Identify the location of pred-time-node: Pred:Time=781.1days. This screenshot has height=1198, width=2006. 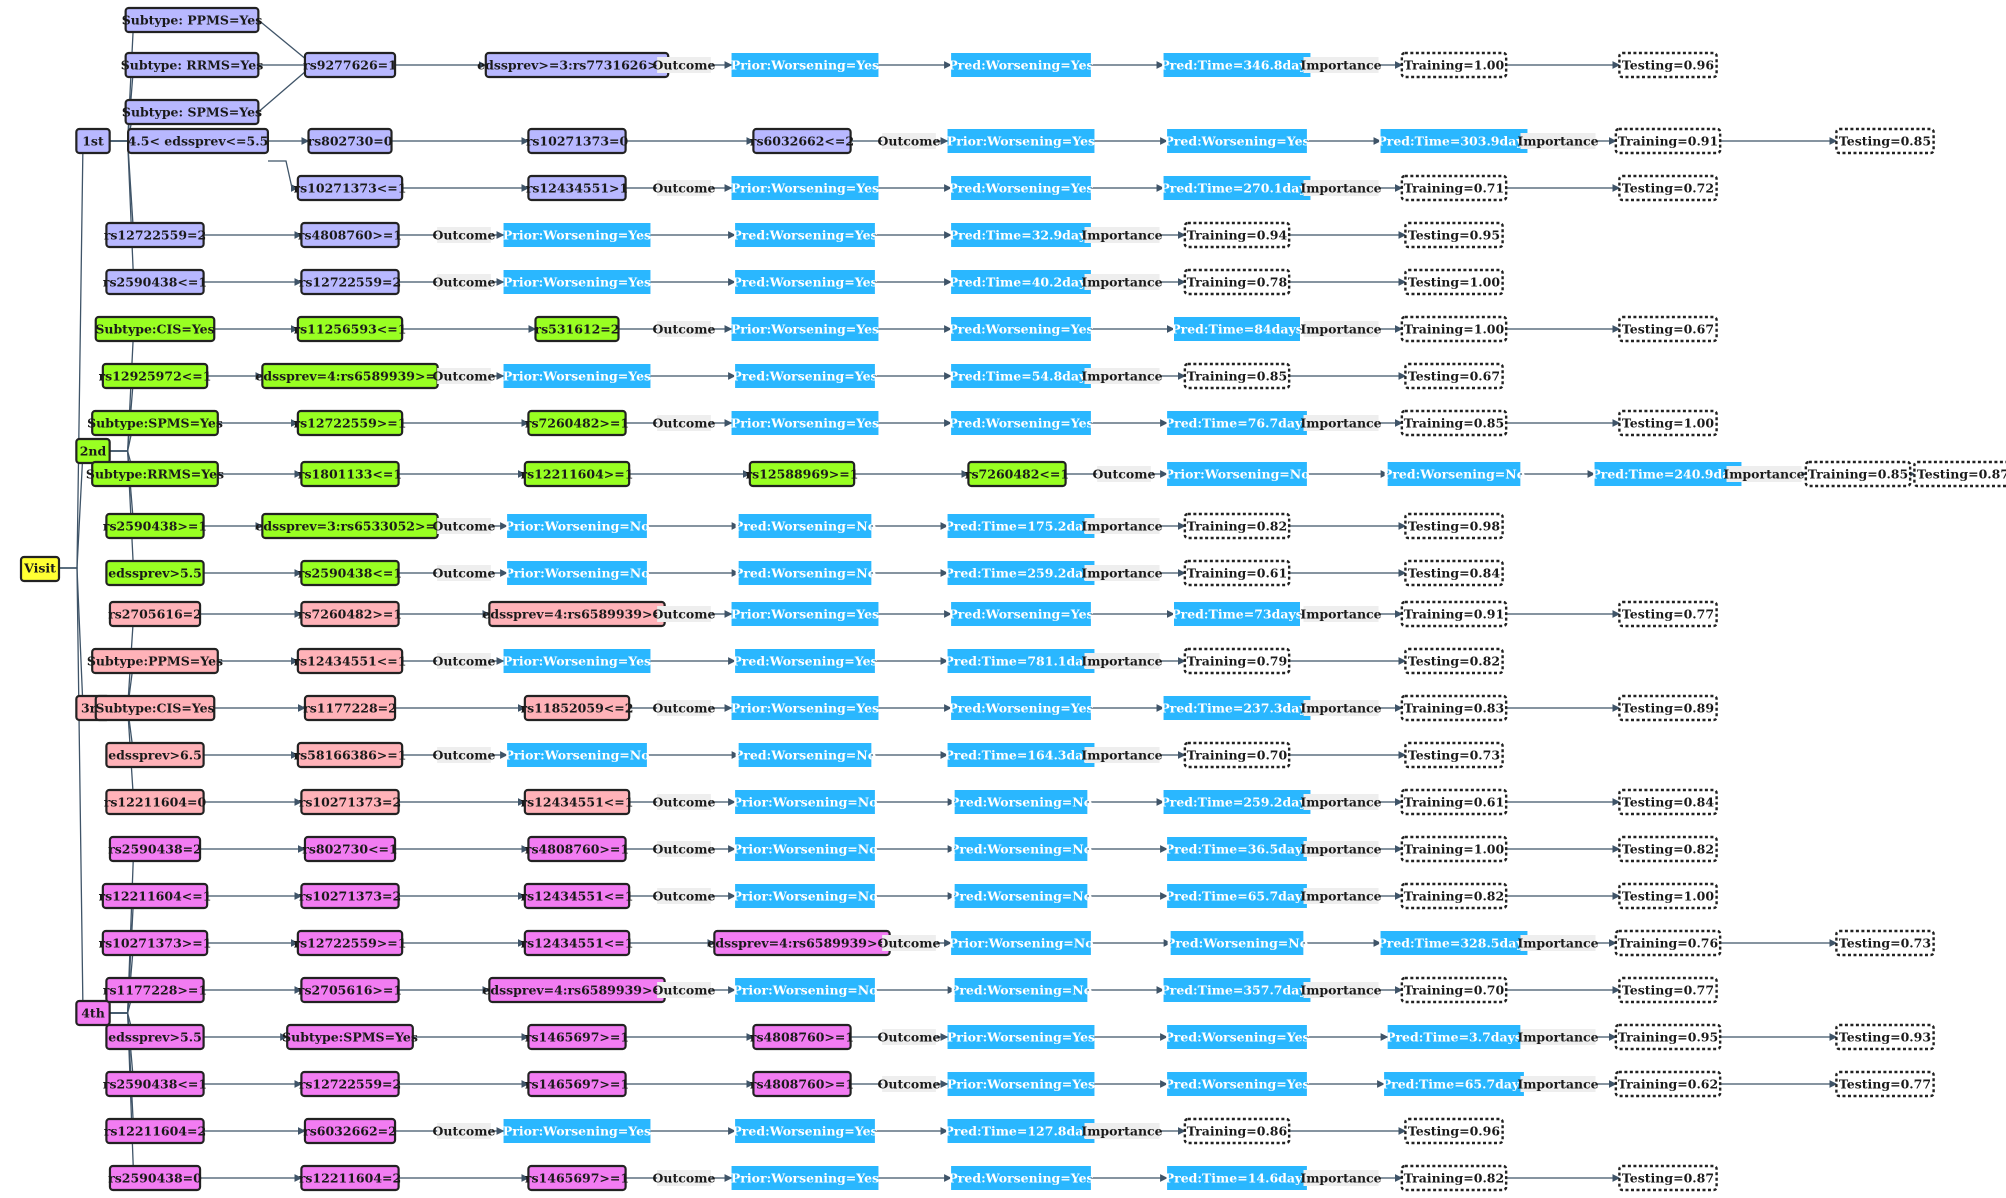
(1021, 661).